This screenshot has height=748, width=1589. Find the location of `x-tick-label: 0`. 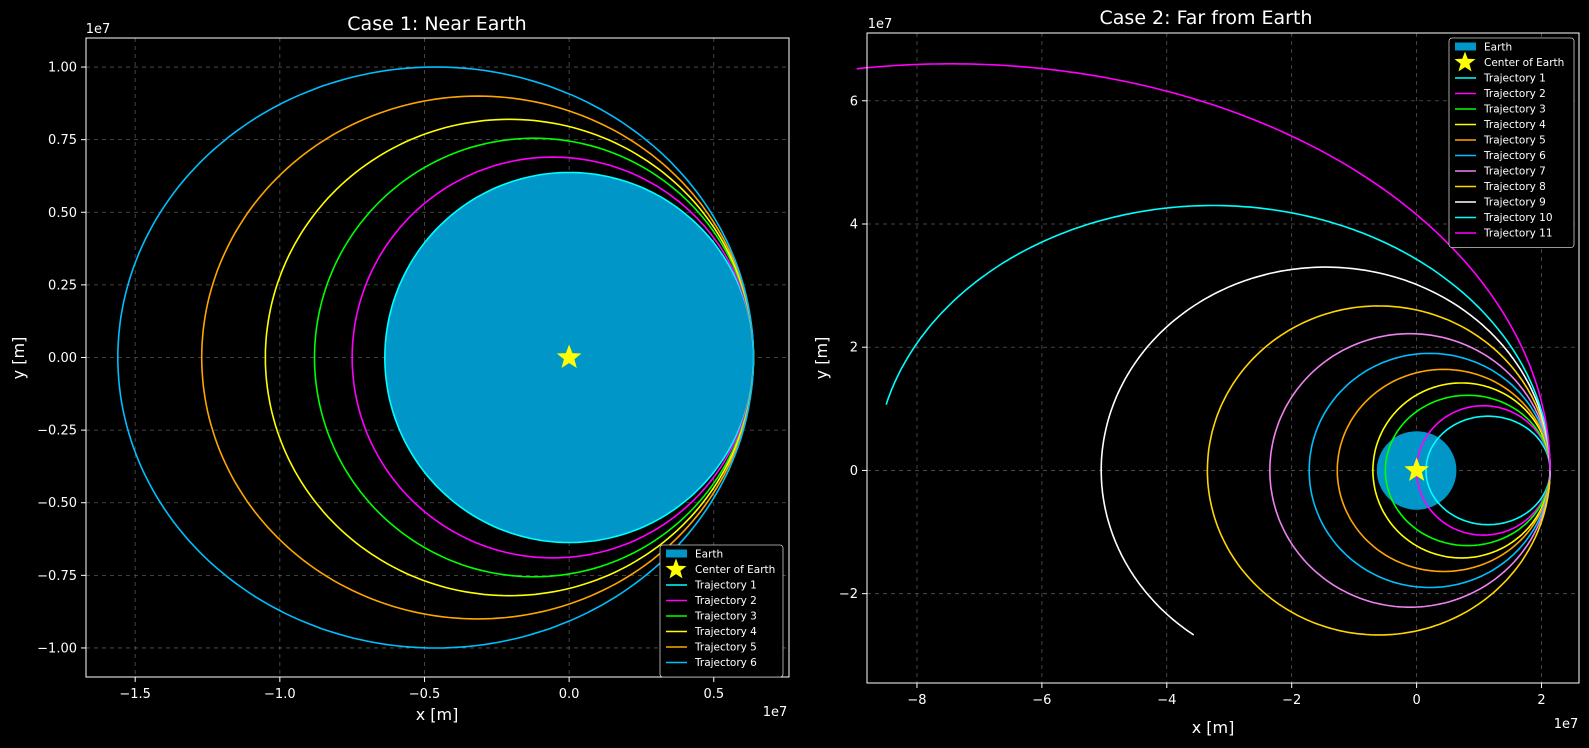

x-tick-label: 0 is located at coordinates (1416, 700).